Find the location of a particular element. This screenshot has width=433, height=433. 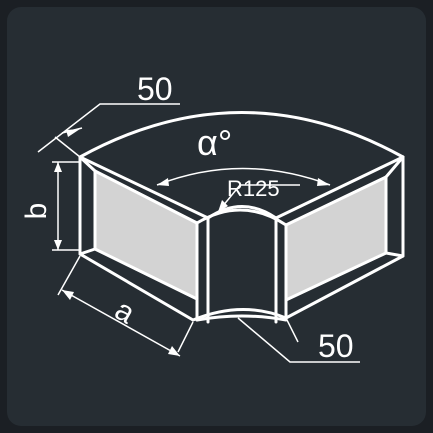

right-opening-face is located at coordinates (336, 238).